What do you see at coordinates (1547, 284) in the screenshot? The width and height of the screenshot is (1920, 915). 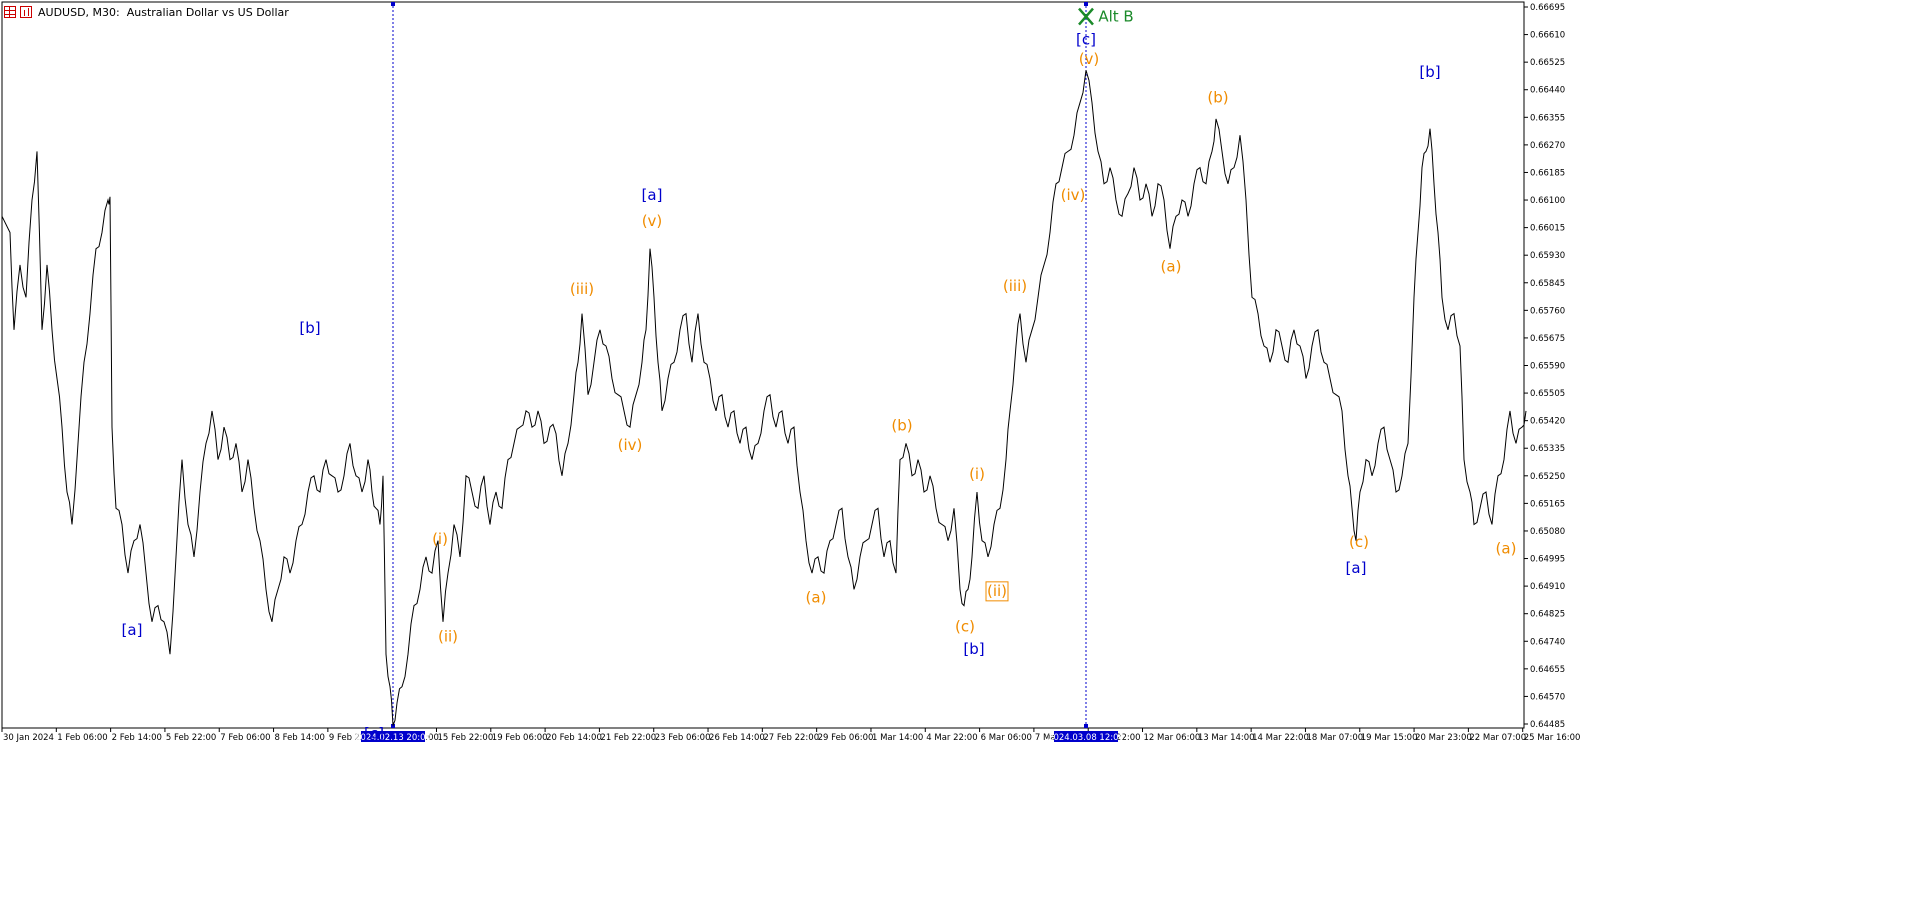 I see `y-tick-label: 0.65845` at bounding box center [1547, 284].